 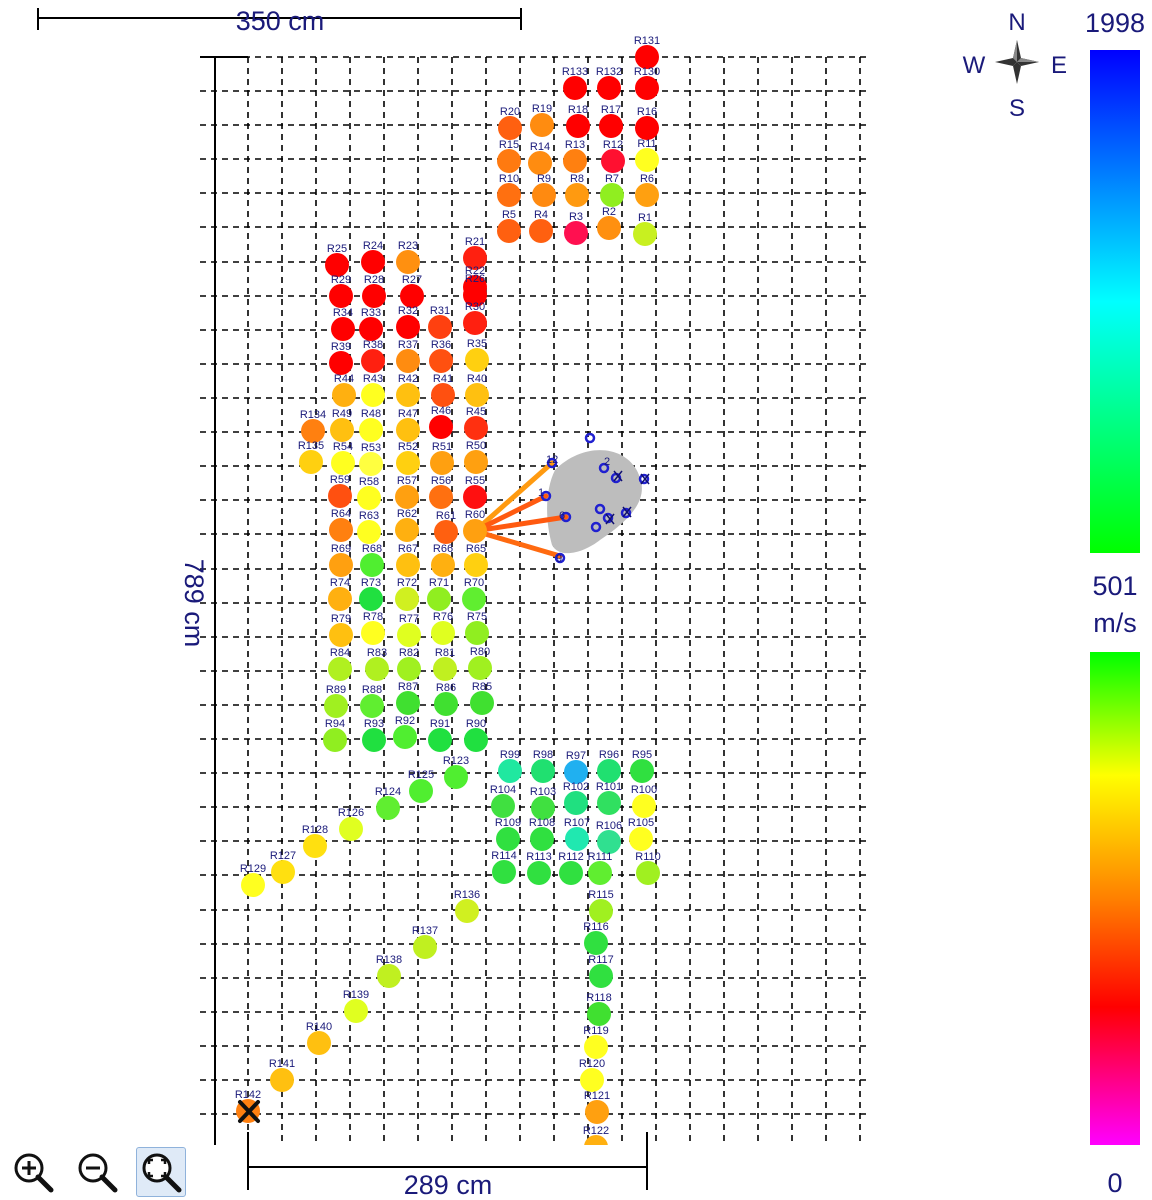 I want to click on receiver-label: R1, so click(x=645, y=218).